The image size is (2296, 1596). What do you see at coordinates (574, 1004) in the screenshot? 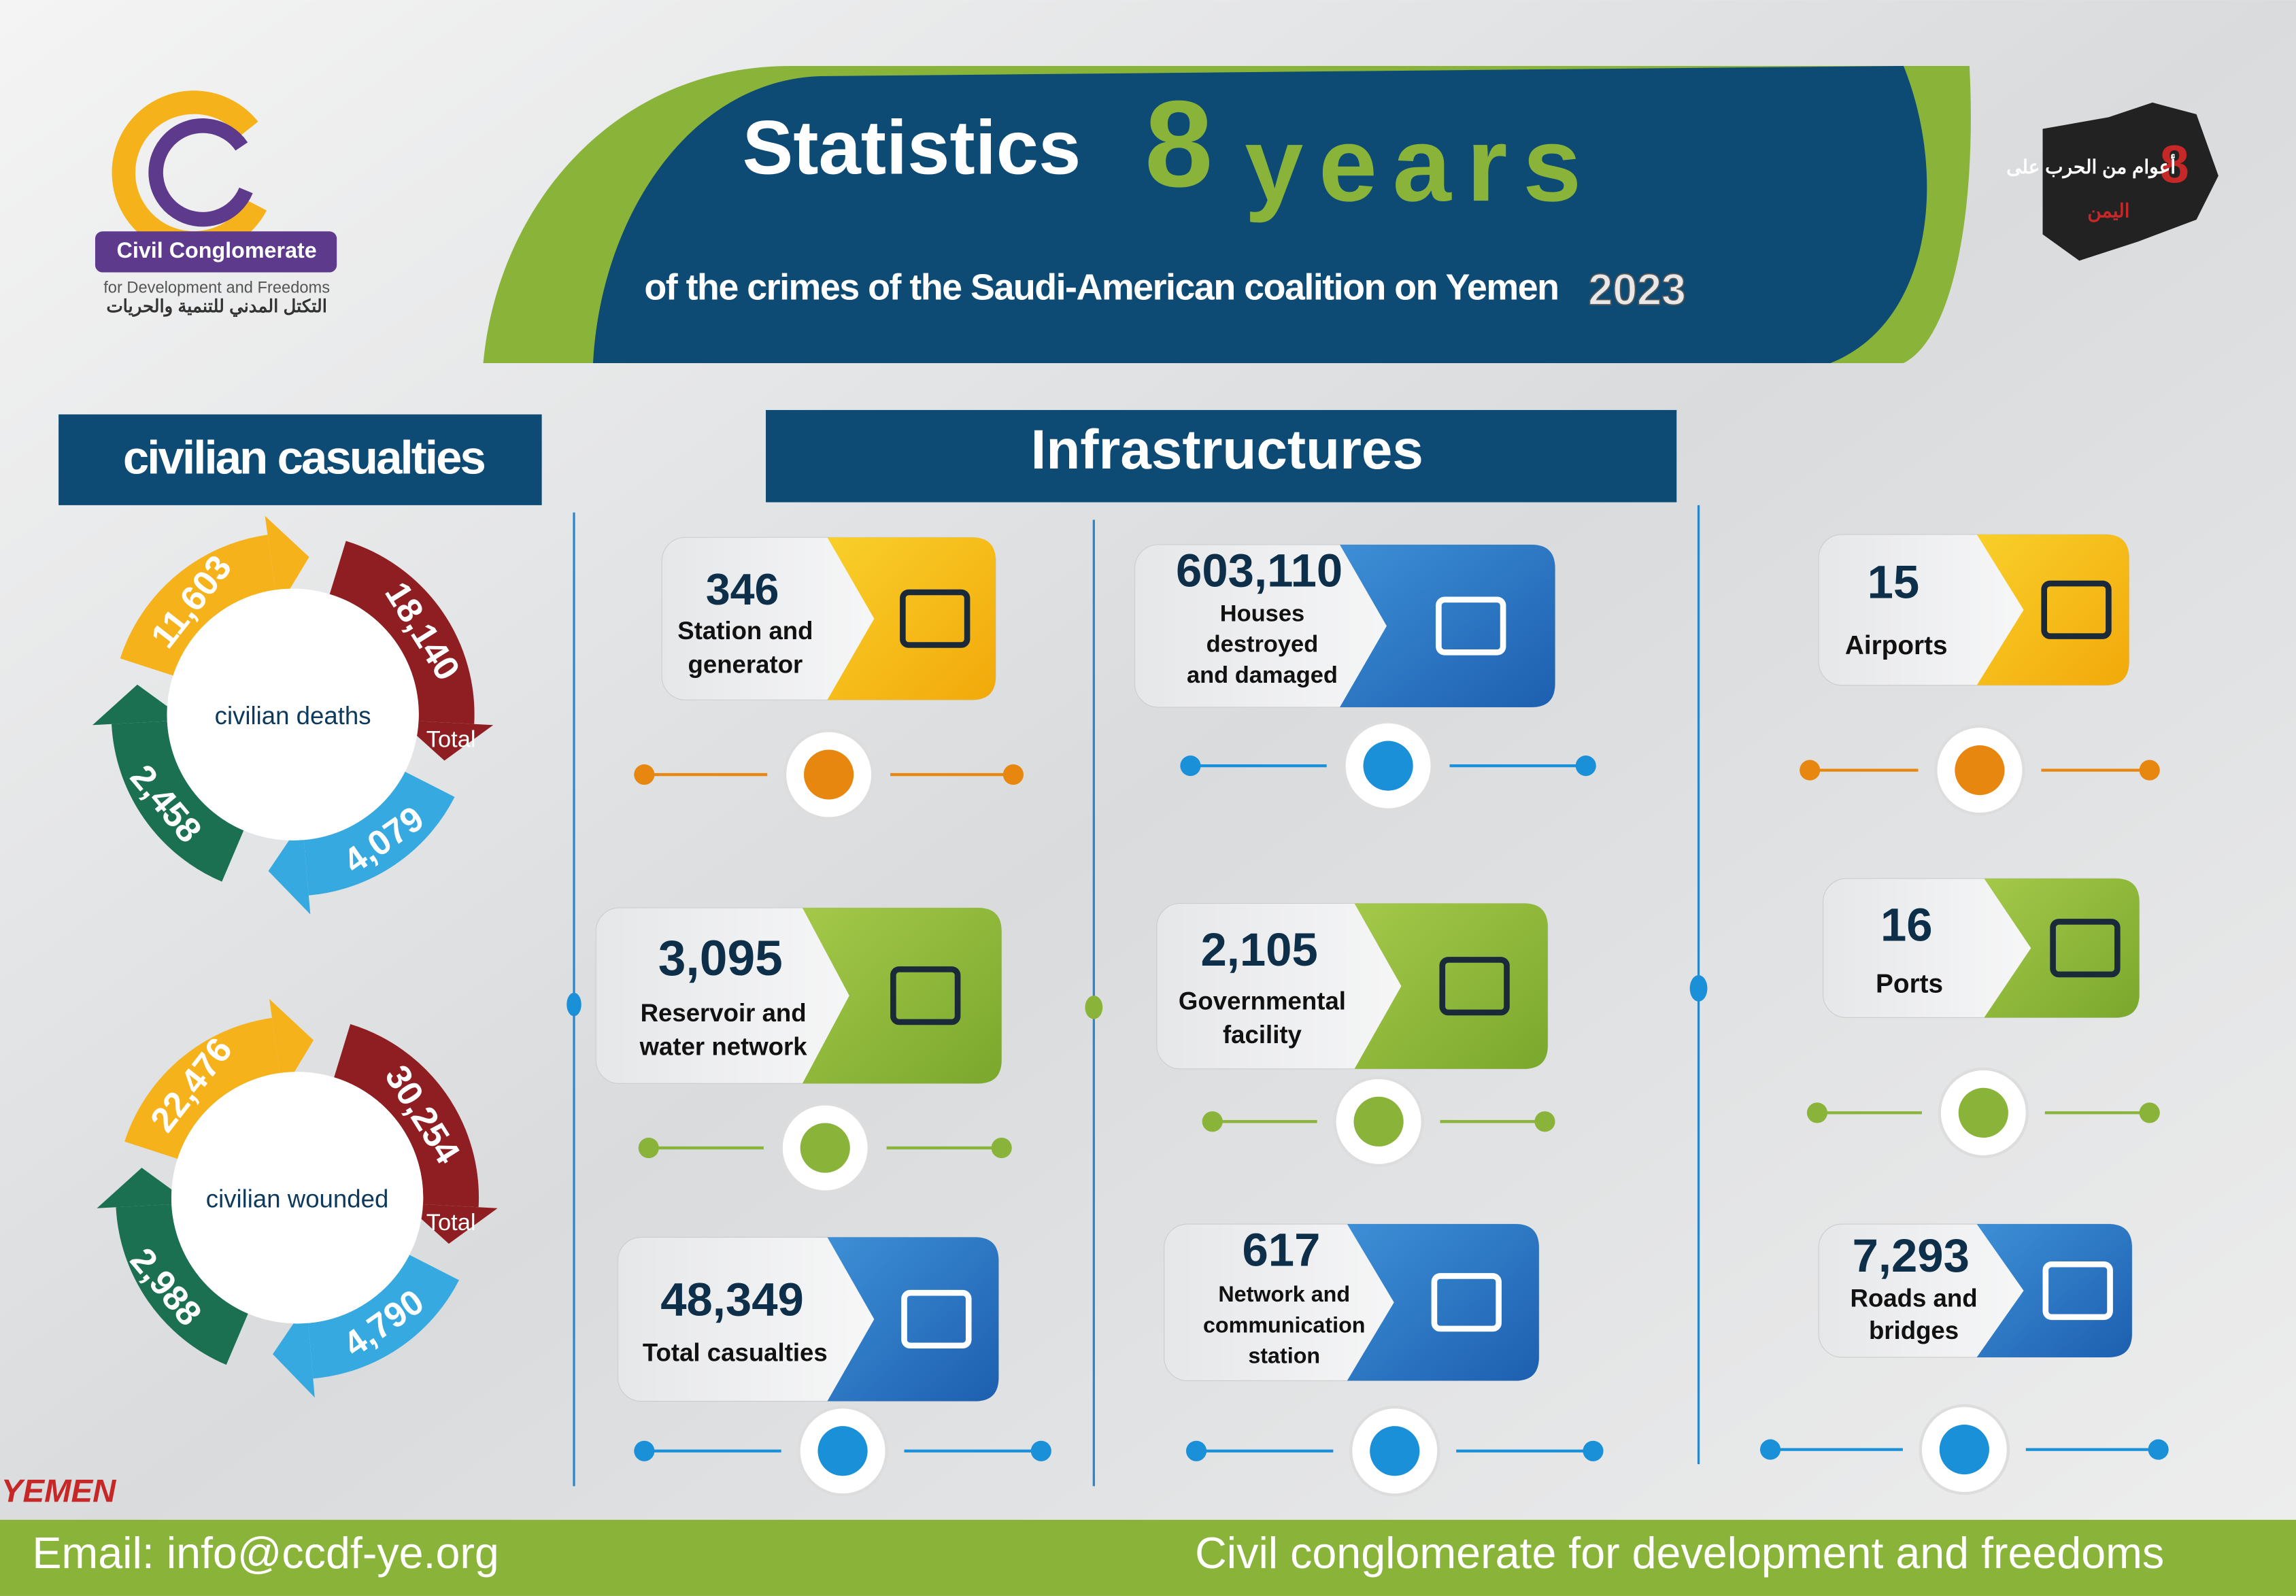
I see `divider-dot` at bounding box center [574, 1004].